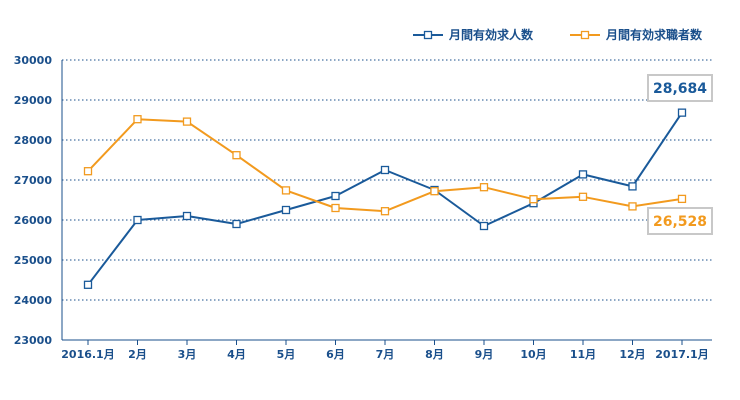 The height and width of the screenshot is (400, 740). I want to click on callout-2: 26,528, so click(680, 221).